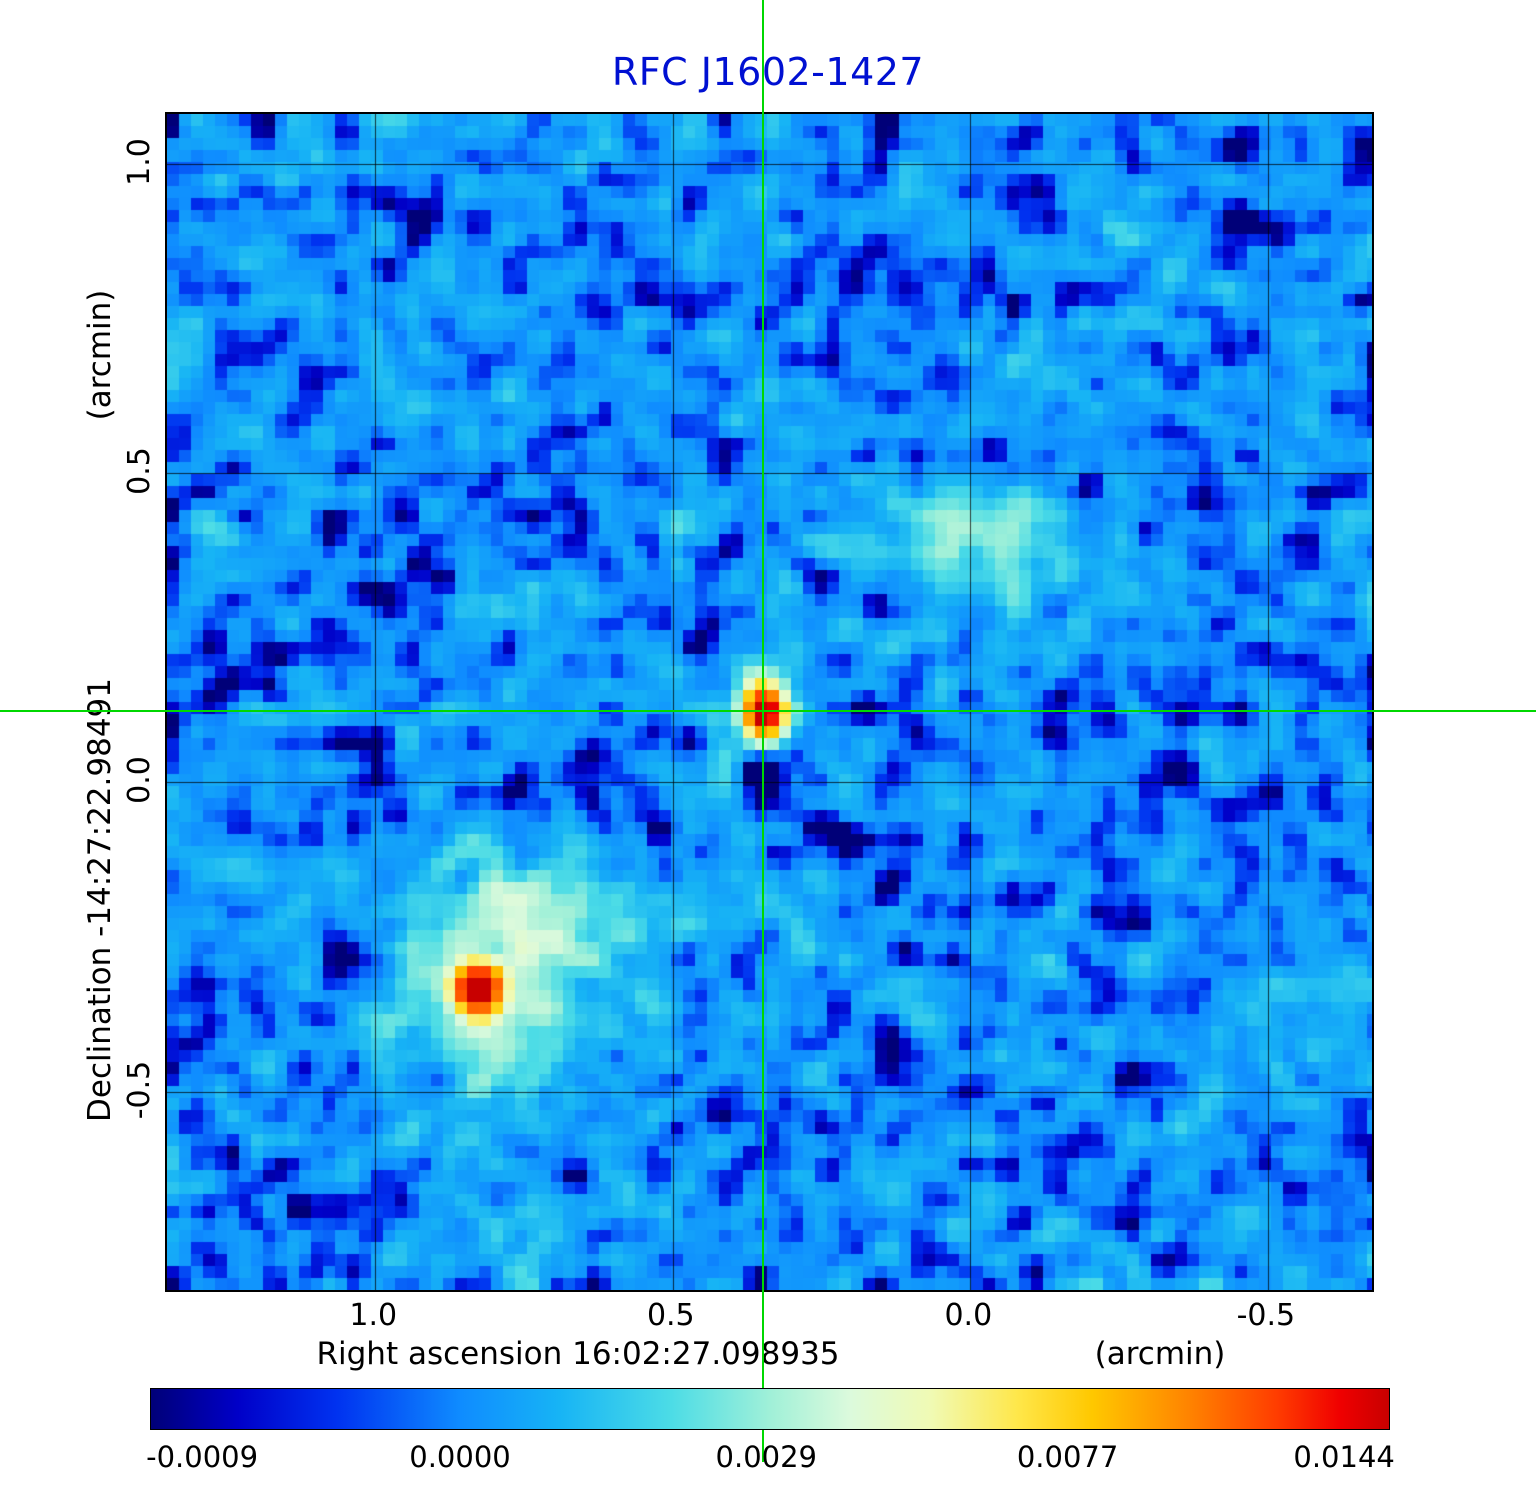 This screenshot has height=1511, width=1536. I want to click on colorbar-tick-label: 0.0000, so click(460, 1457).